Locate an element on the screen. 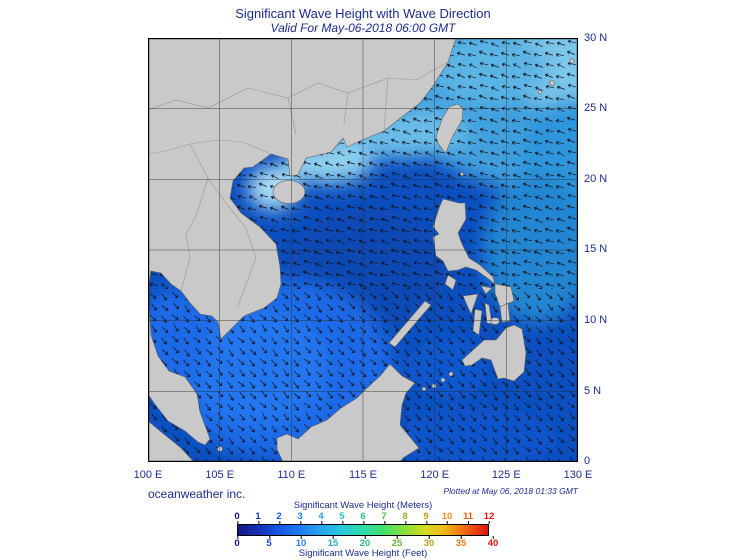  meters-tick: 5 is located at coordinates (342, 517).